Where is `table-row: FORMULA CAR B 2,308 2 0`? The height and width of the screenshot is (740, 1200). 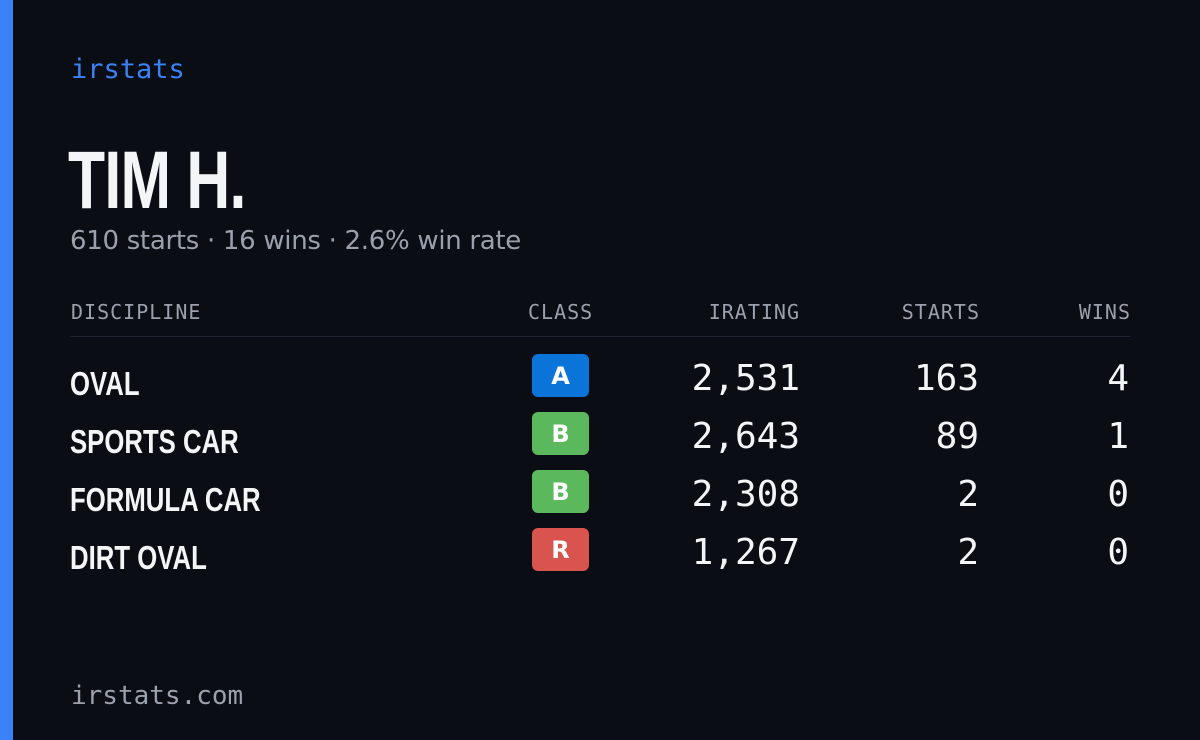 table-row: FORMULA CAR B 2,308 2 0 is located at coordinates (600, 498).